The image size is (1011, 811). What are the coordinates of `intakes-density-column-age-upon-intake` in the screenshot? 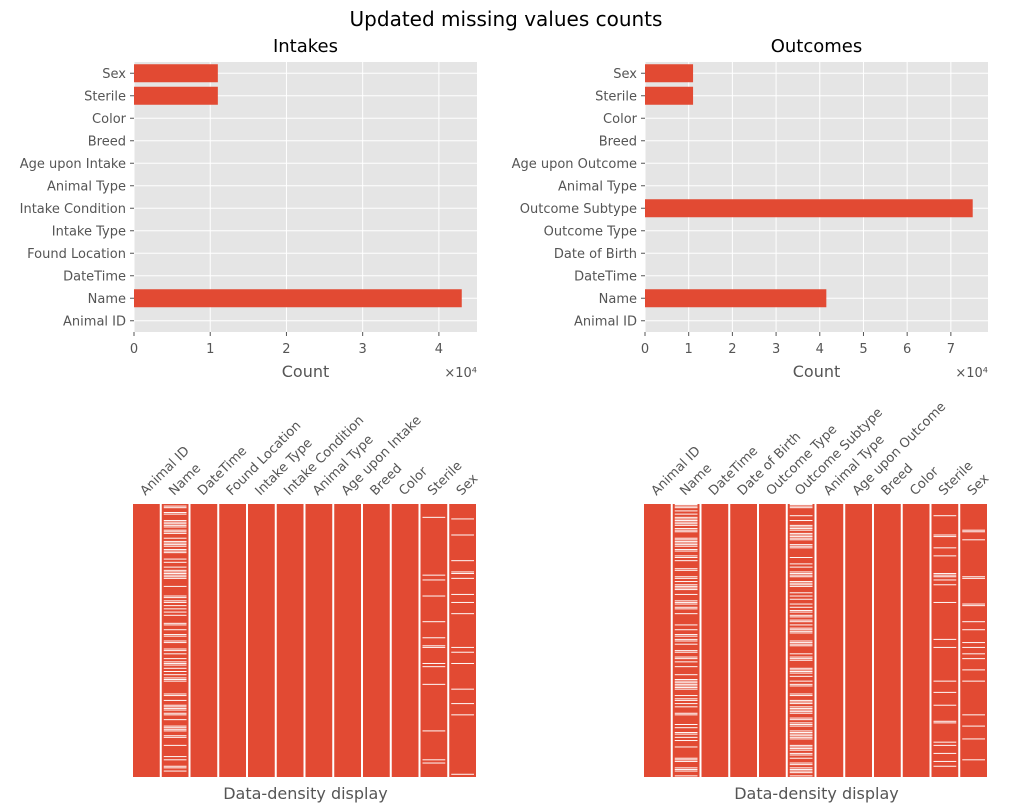 It's located at (347, 640).